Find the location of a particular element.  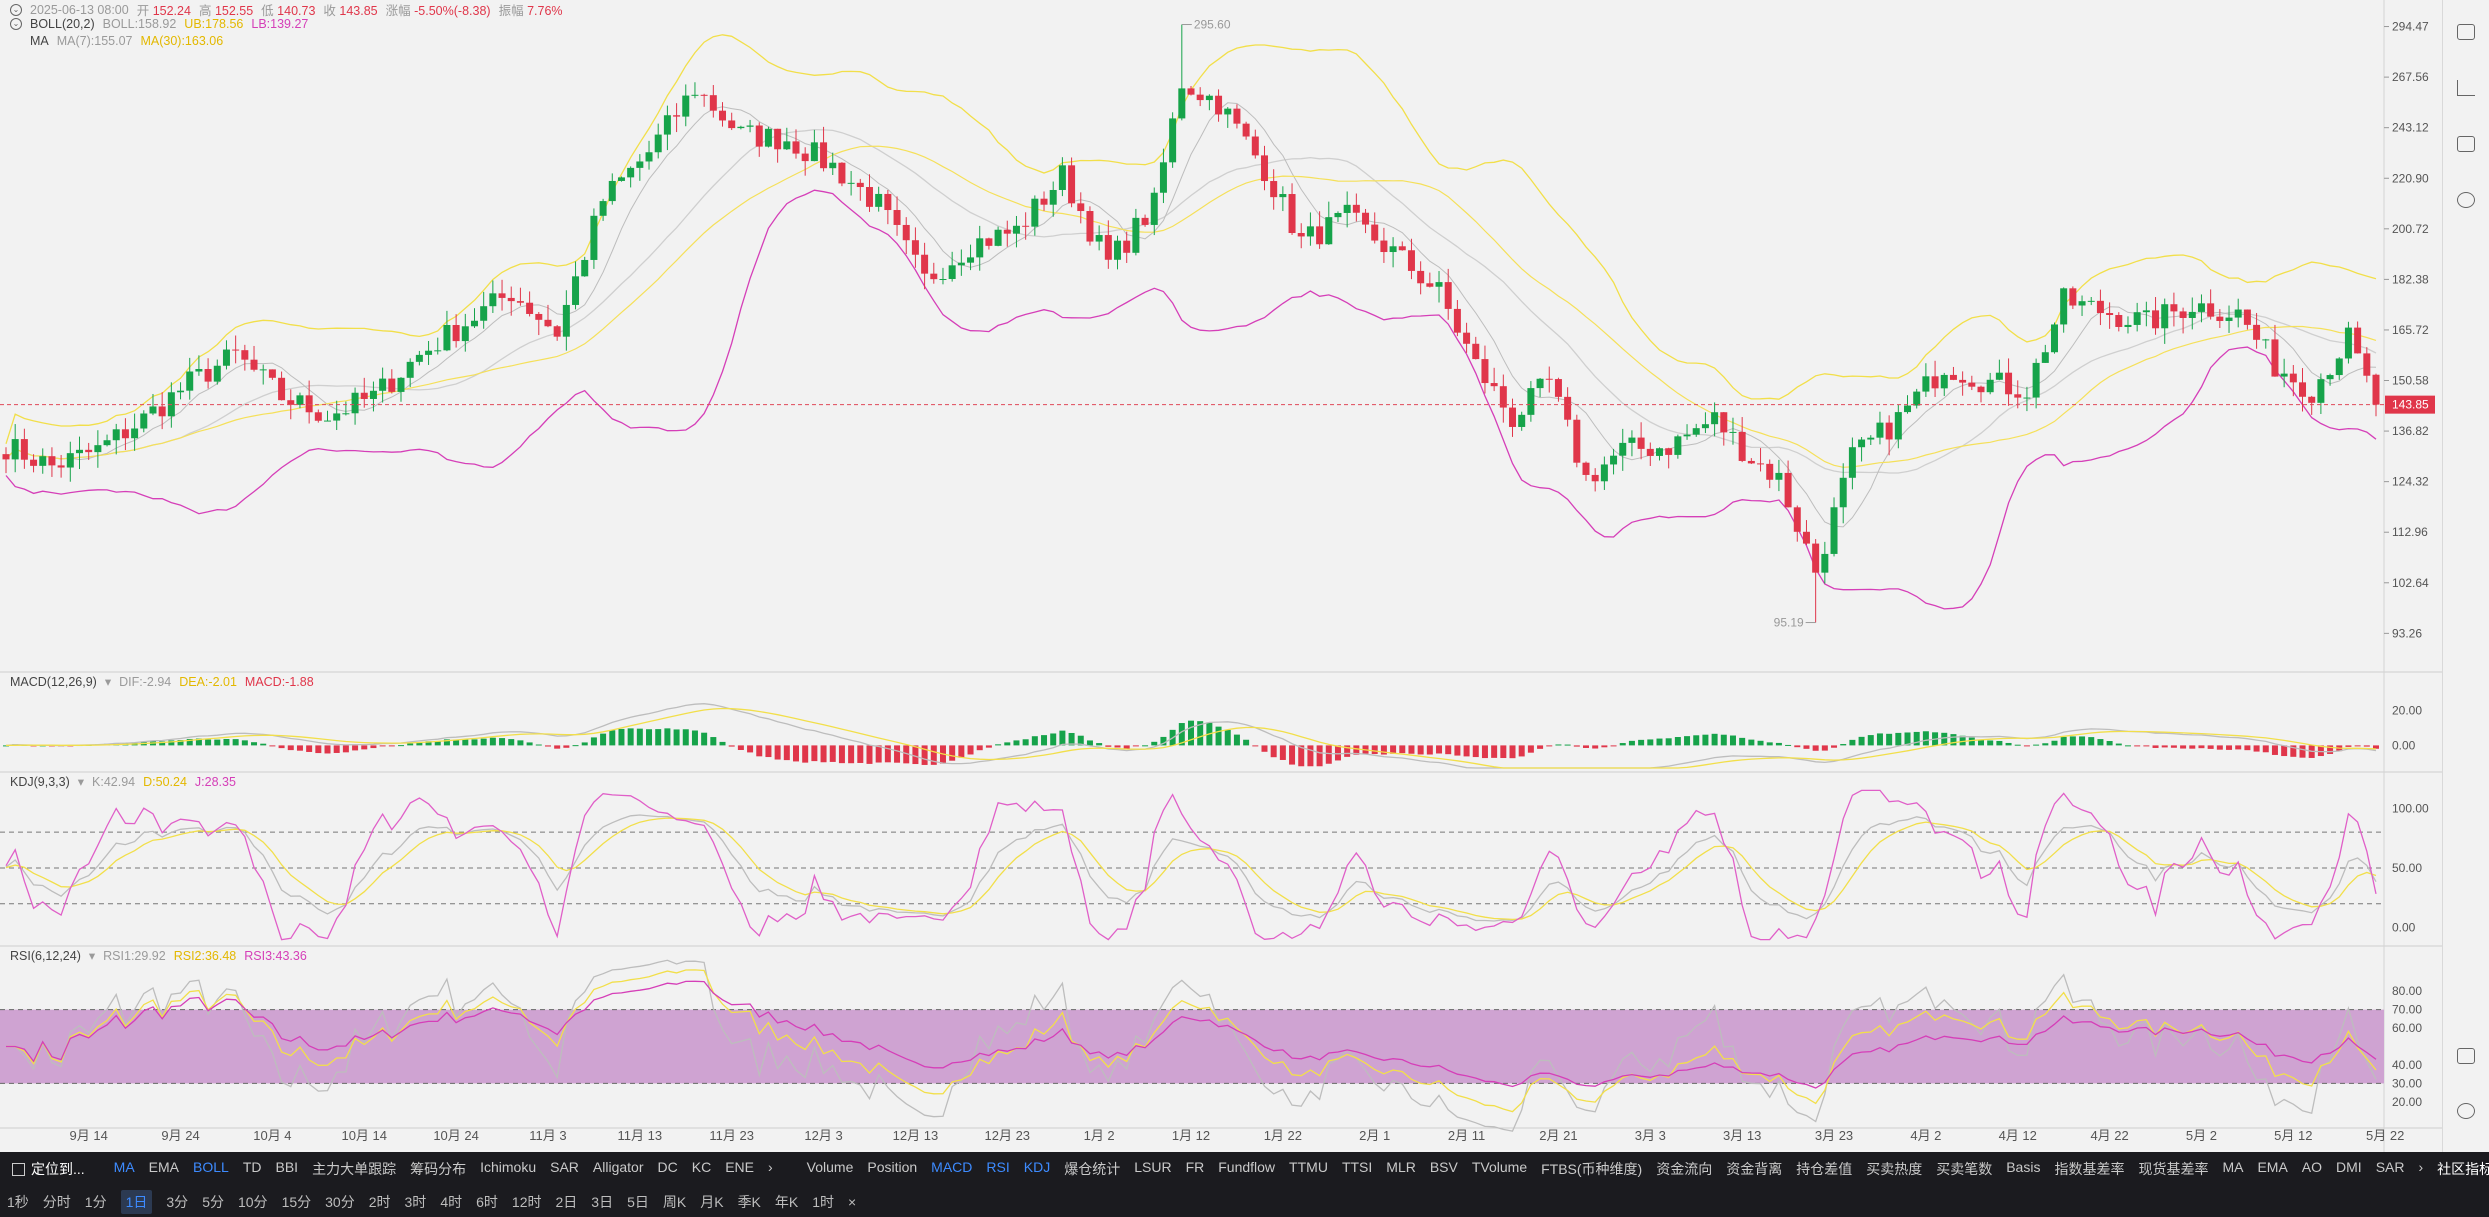

ma-name: MA is located at coordinates (39, 41).